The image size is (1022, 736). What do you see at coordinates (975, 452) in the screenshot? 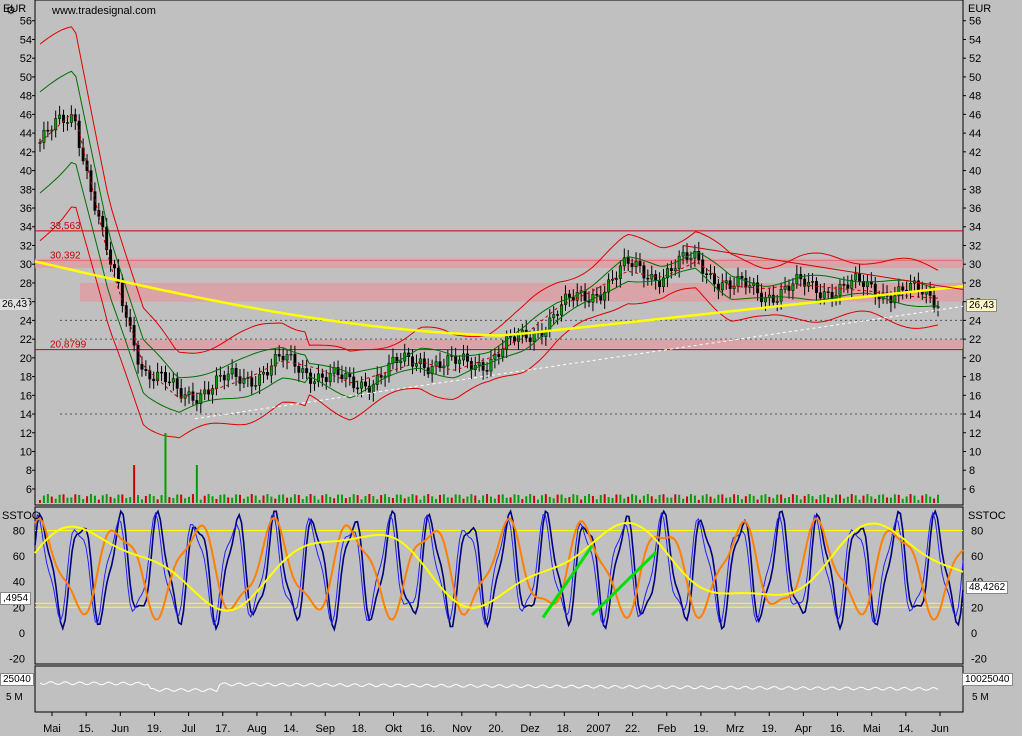
I see `price-tick-right: 10` at bounding box center [975, 452].